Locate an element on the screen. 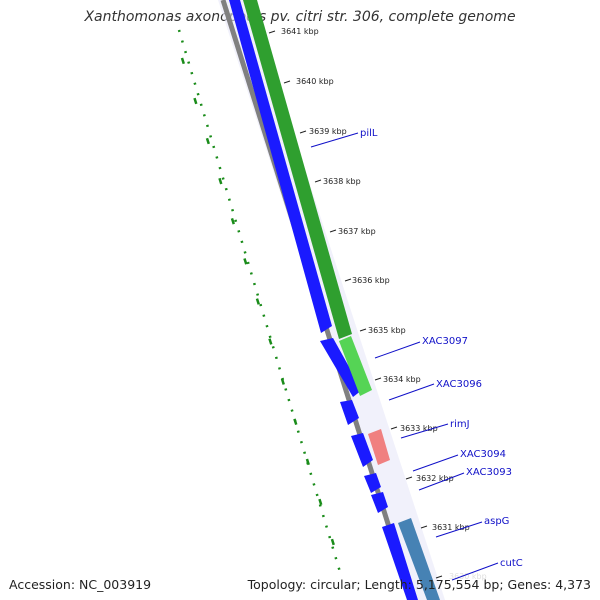 The image size is (600, 600). tick-label-3630: 3630 kbp is located at coordinates (468, 576).